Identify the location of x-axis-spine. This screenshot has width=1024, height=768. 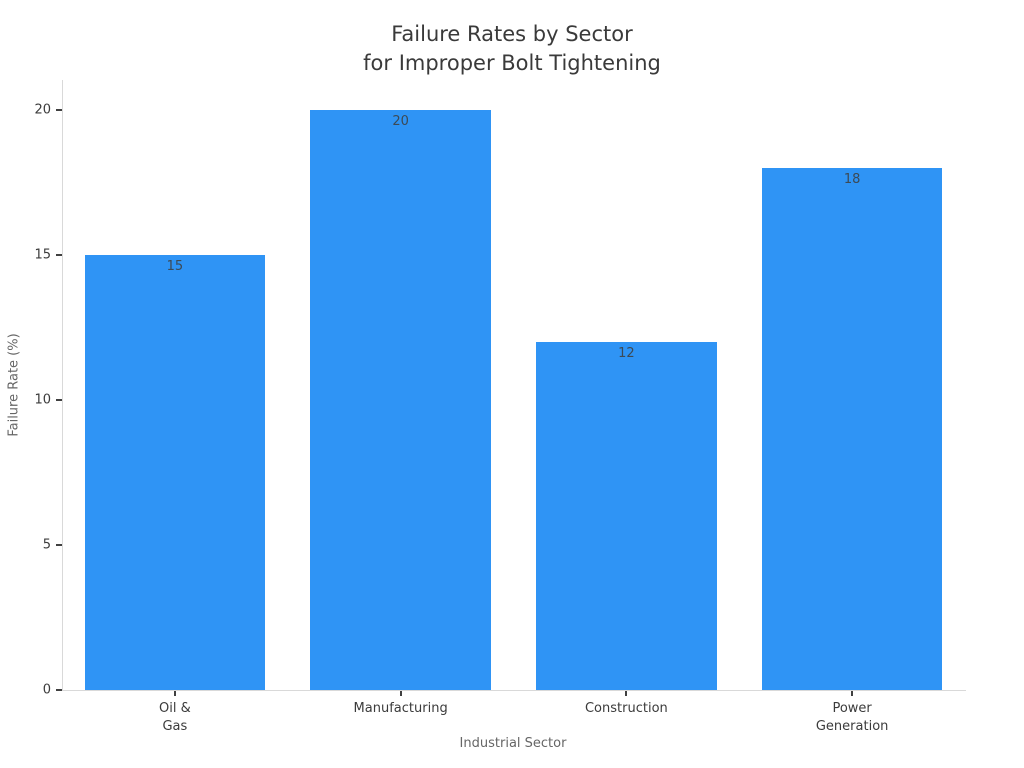
(514, 690).